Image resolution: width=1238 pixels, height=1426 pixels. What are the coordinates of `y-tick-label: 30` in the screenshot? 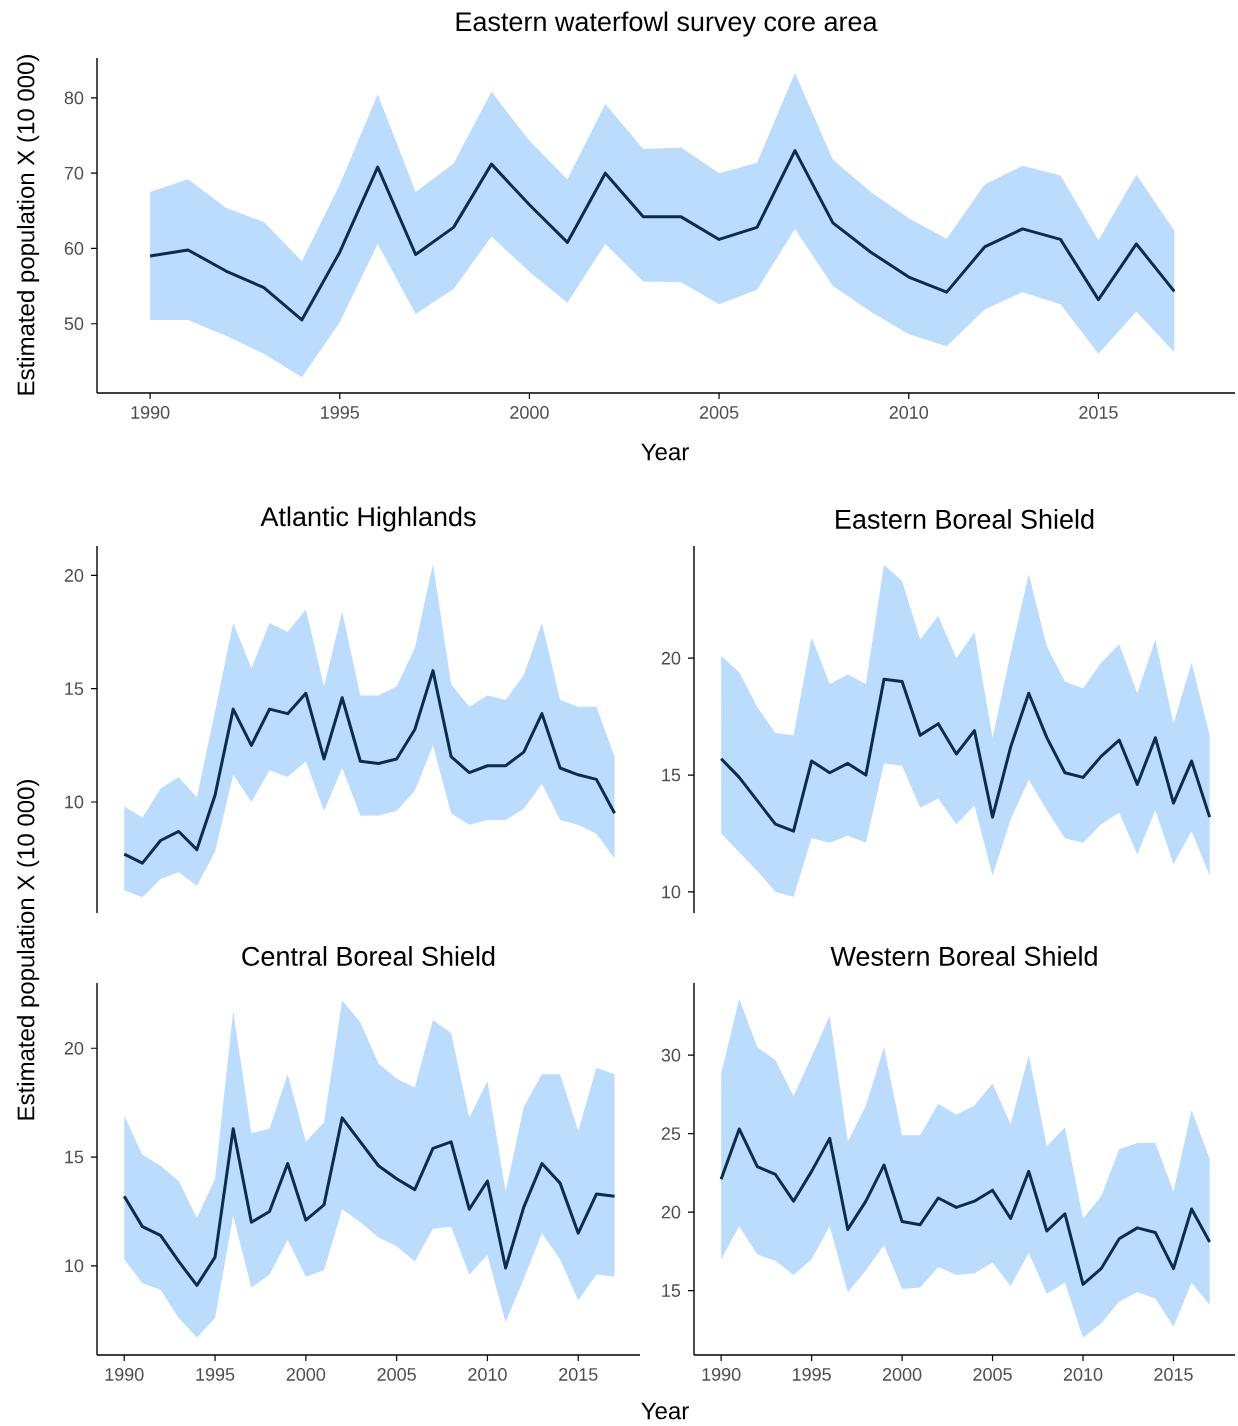 It's located at (671, 1055).